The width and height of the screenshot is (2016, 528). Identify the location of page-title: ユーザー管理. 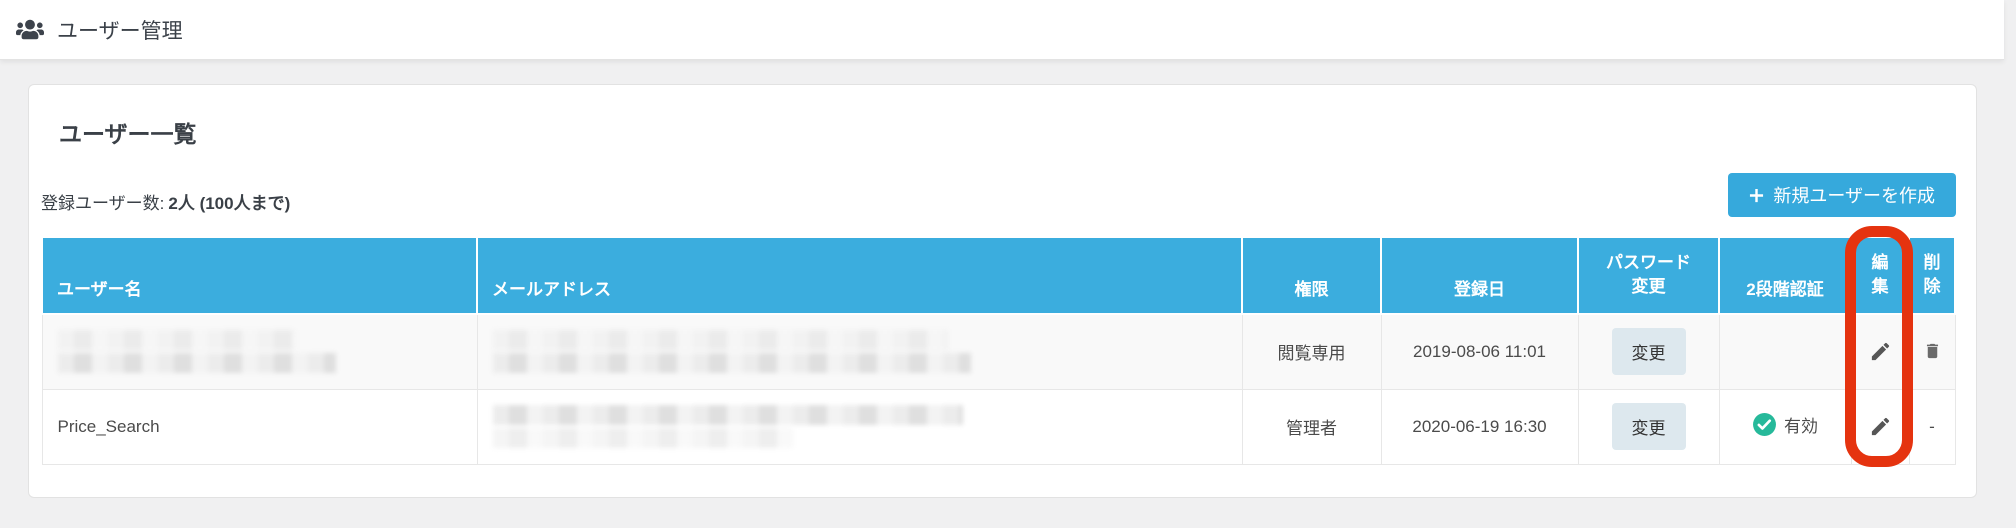
(120, 31).